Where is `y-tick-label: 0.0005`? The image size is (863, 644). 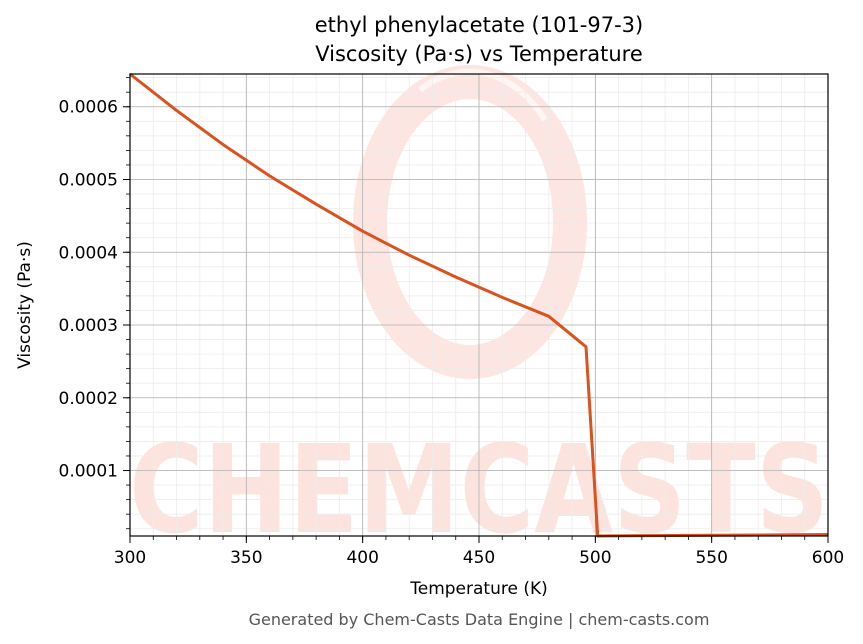 y-tick-label: 0.0005 is located at coordinates (88, 180).